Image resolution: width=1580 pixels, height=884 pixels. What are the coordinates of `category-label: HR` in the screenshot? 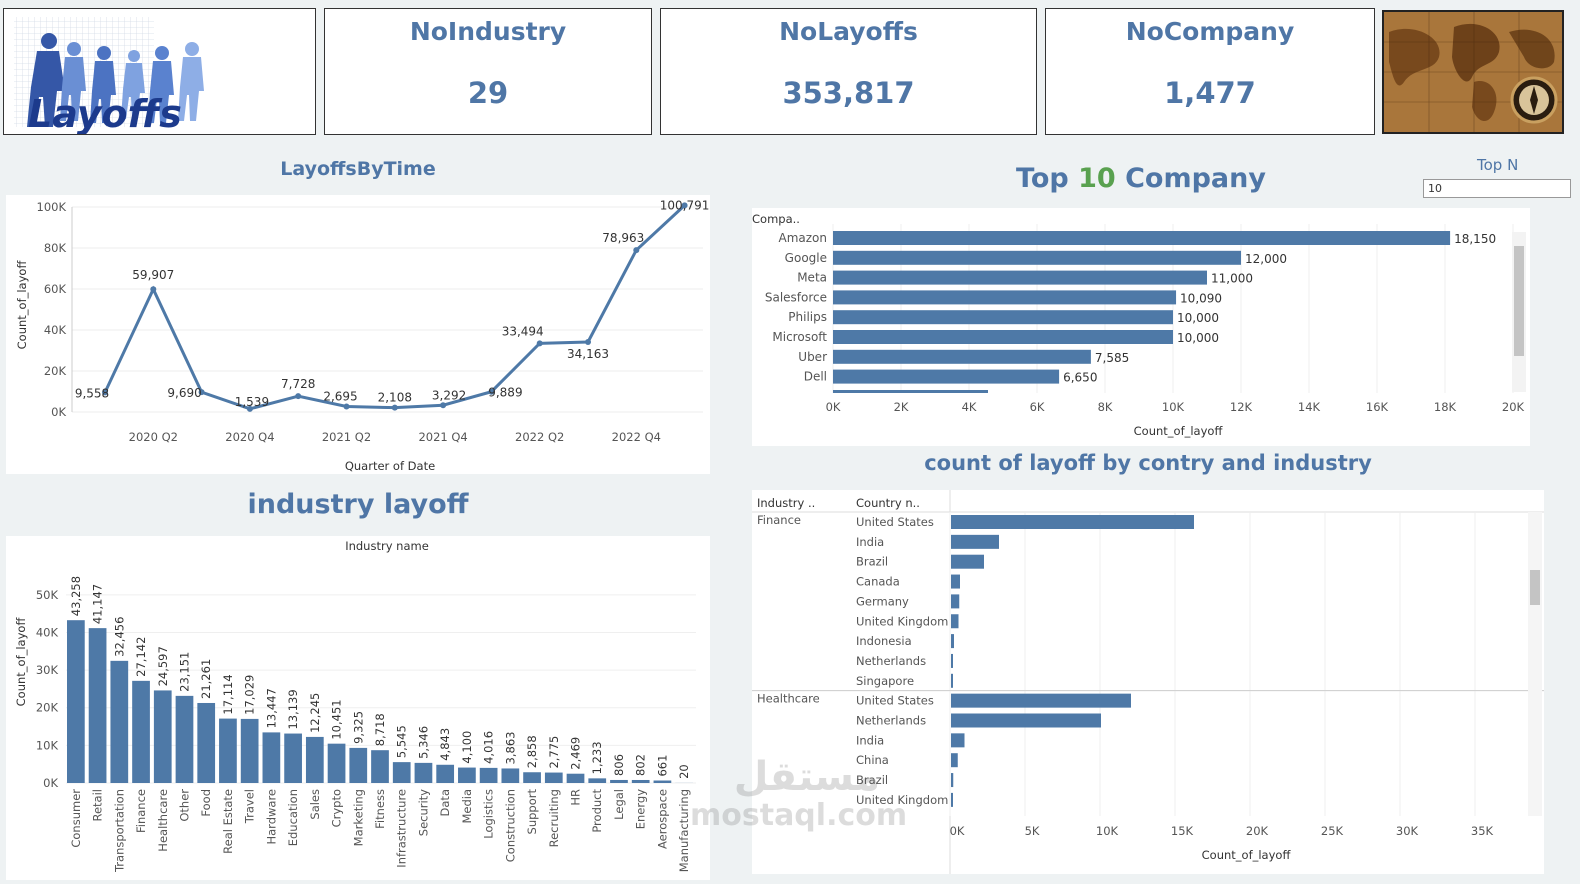 It's located at (576, 797).